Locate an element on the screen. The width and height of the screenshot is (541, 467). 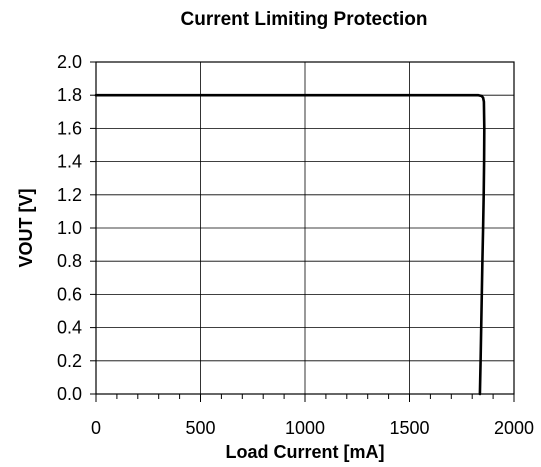
y-tick-labels: 0.0 0.2 0.4 0.6 0.8 1.0 1.2 1.4 1.6 1.8 2.0 is located at coordinates (69, 228).